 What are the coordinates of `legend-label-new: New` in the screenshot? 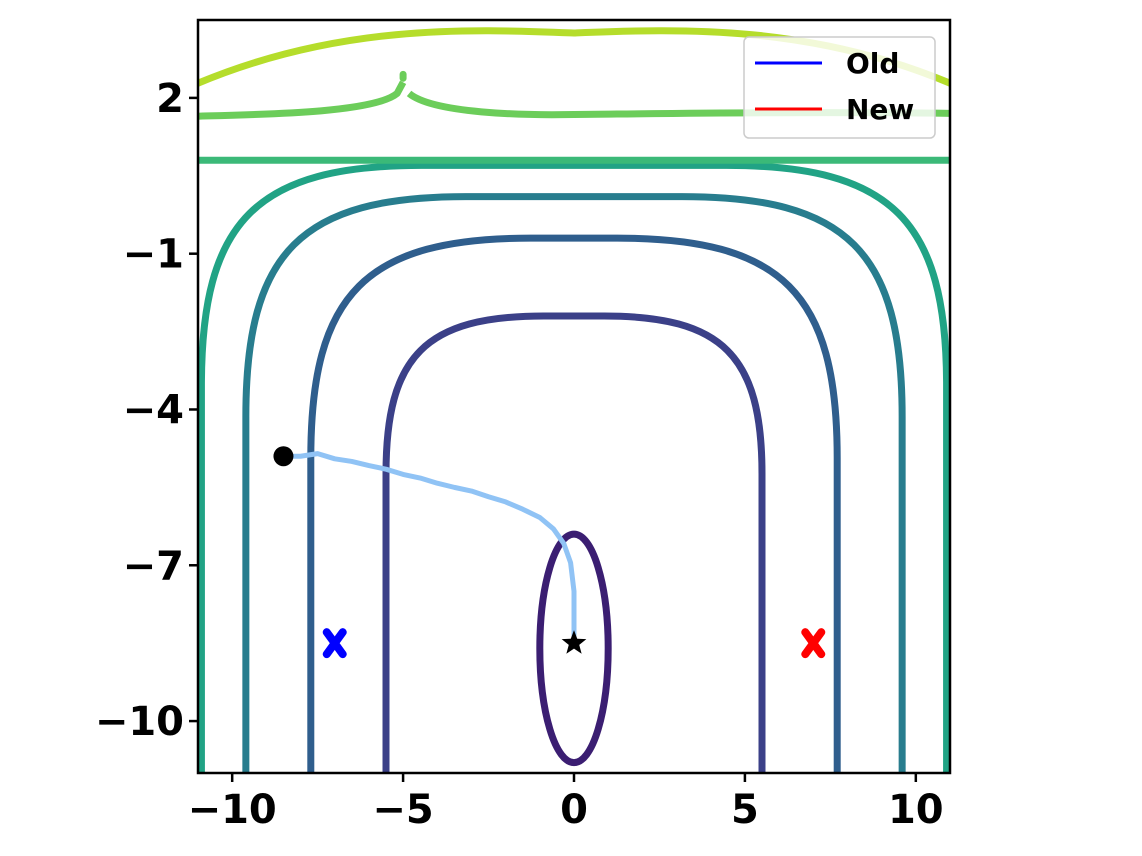 It's located at (880, 109).